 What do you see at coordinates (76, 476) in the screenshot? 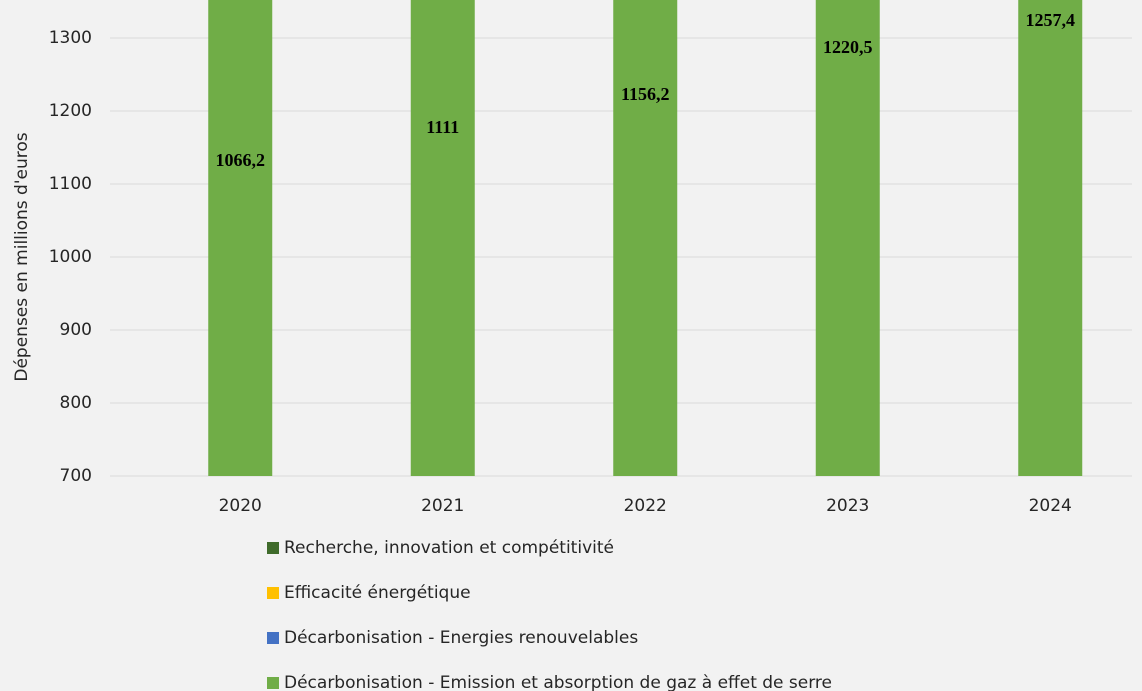
I see `y-tick-label: 700` at bounding box center [76, 476].